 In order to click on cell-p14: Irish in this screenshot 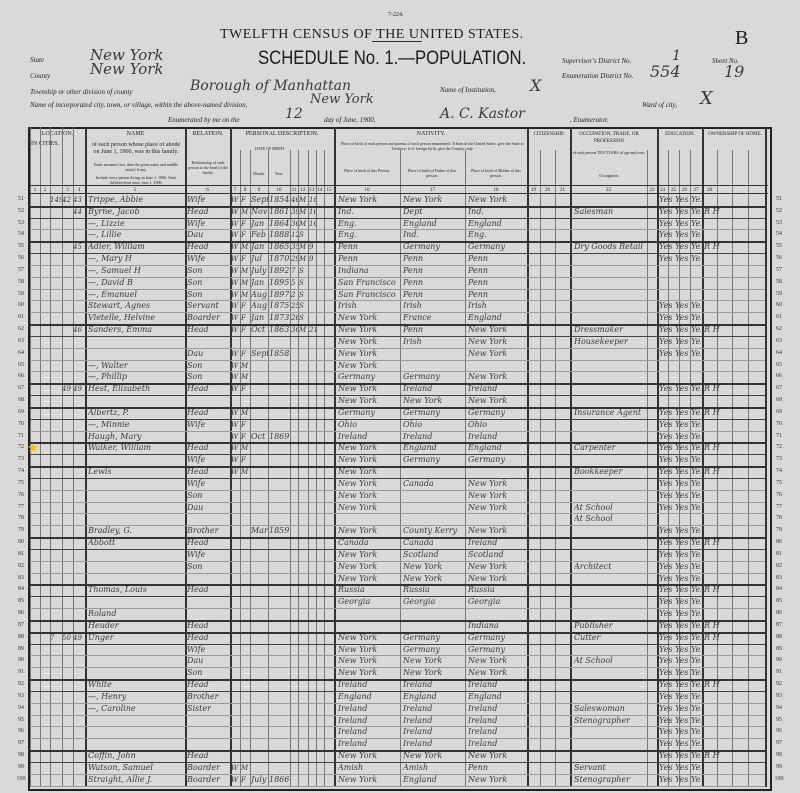, I will do `click(412, 341)`.